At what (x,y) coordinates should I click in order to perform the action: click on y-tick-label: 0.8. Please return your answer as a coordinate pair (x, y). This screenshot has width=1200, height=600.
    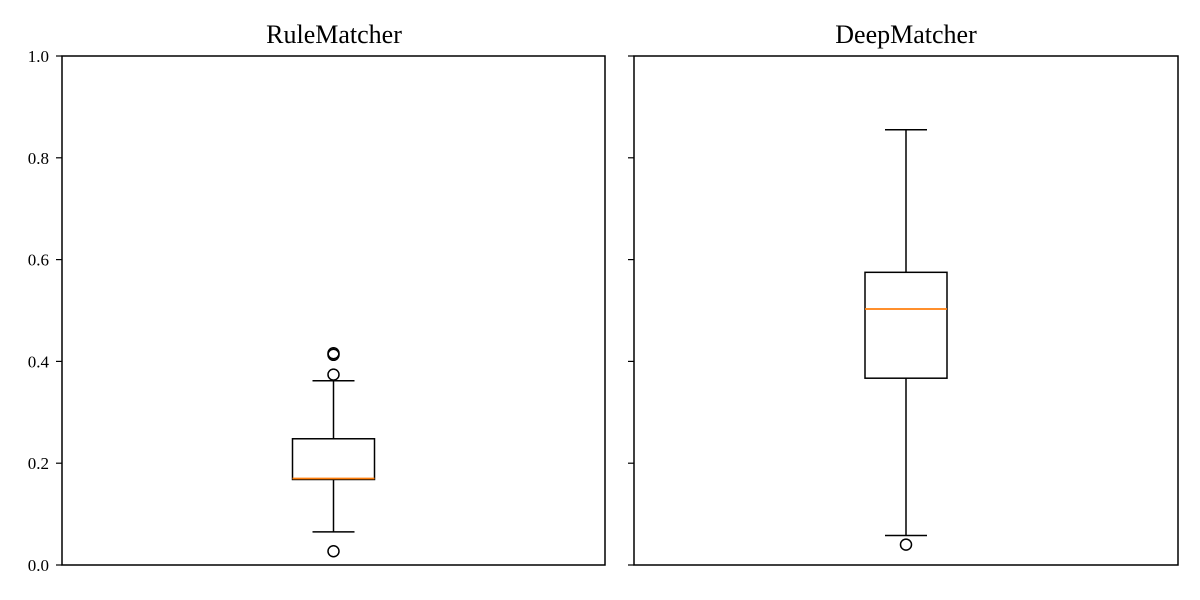
    Looking at the image, I should click on (38, 158).